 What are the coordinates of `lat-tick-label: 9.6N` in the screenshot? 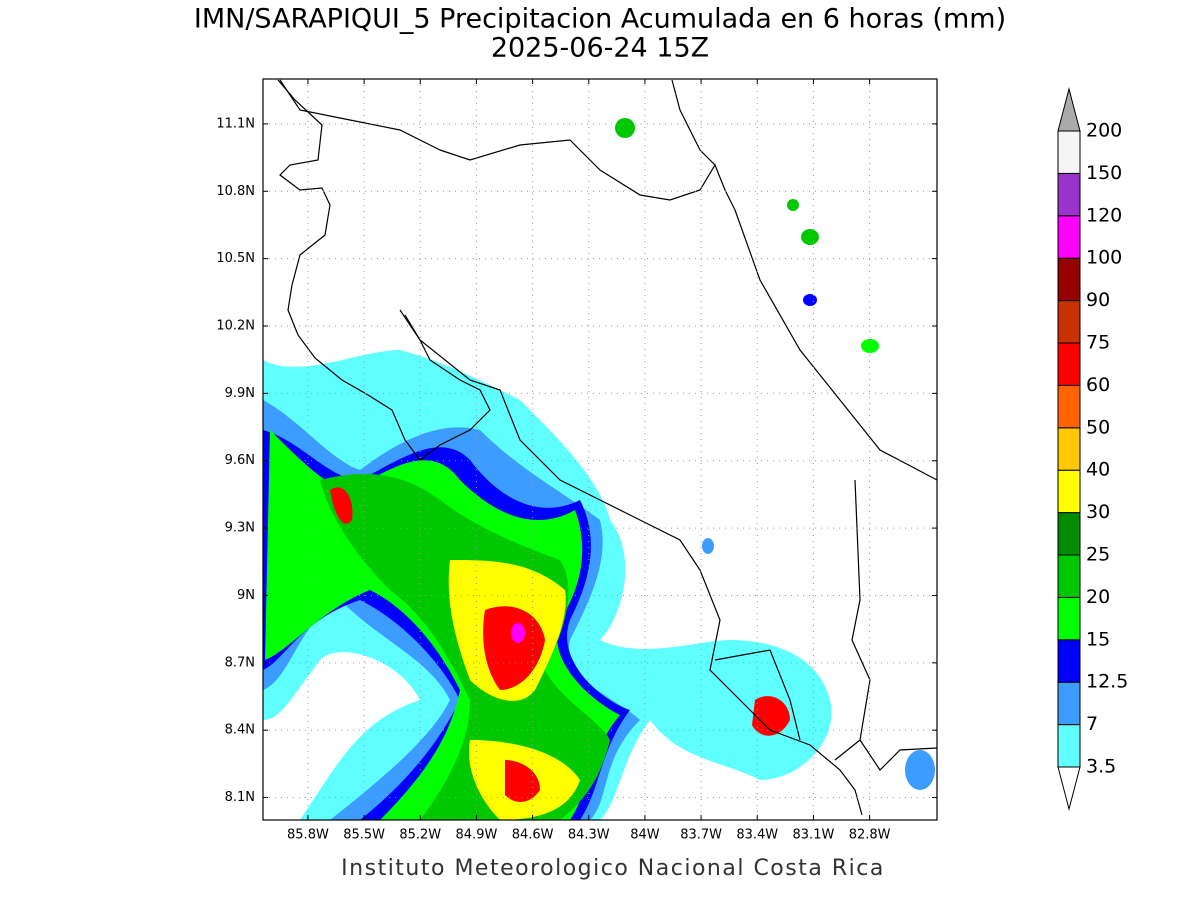 It's located at (240, 460).